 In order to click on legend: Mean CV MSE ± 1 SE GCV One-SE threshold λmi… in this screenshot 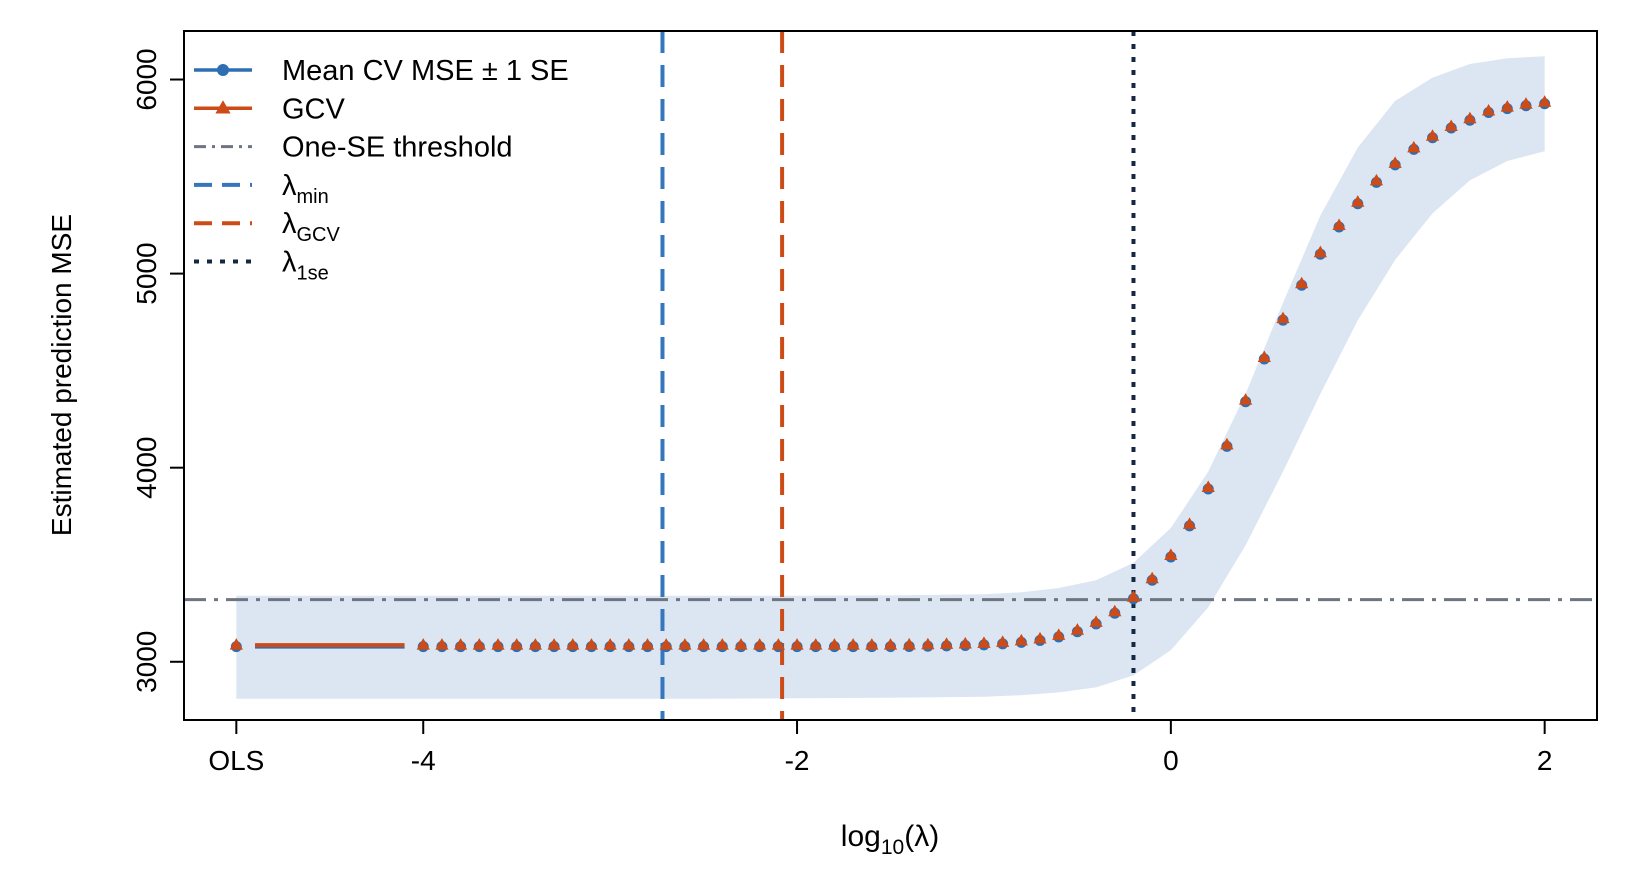, I will do `click(381, 170)`.